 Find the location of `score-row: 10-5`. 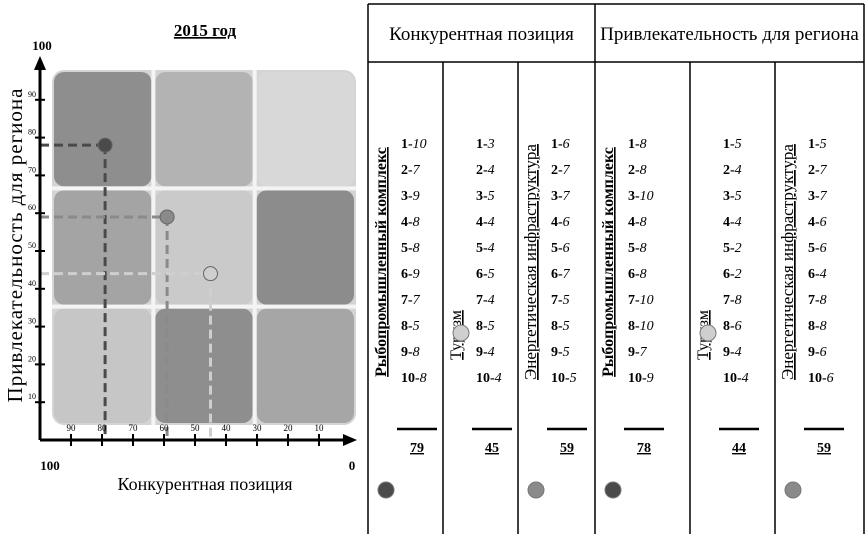

score-row: 10-5 is located at coordinates (564, 378).